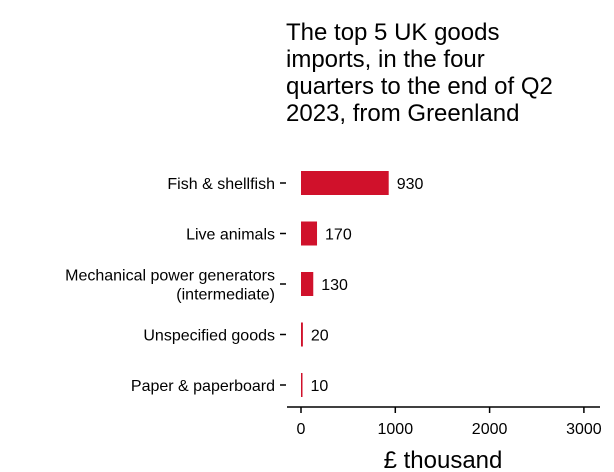 The image size is (614, 472). Describe the element at coordinates (301, 429) in the screenshot. I see `x-tick-label: 0` at that location.